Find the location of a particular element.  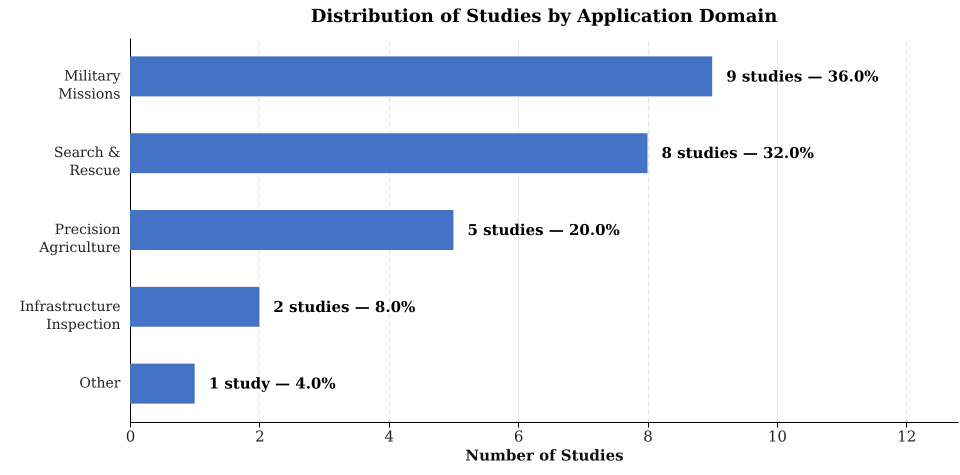

data-label: 1 study — 4.0% is located at coordinates (272, 383).